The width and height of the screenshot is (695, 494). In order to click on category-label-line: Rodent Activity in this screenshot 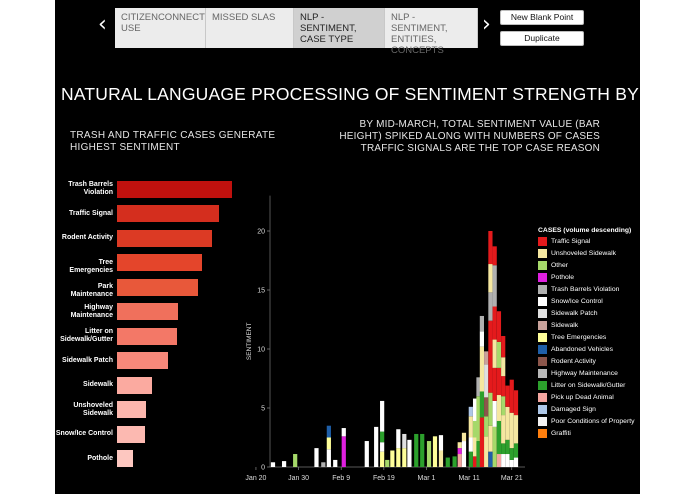, I will do `click(87, 237)`.